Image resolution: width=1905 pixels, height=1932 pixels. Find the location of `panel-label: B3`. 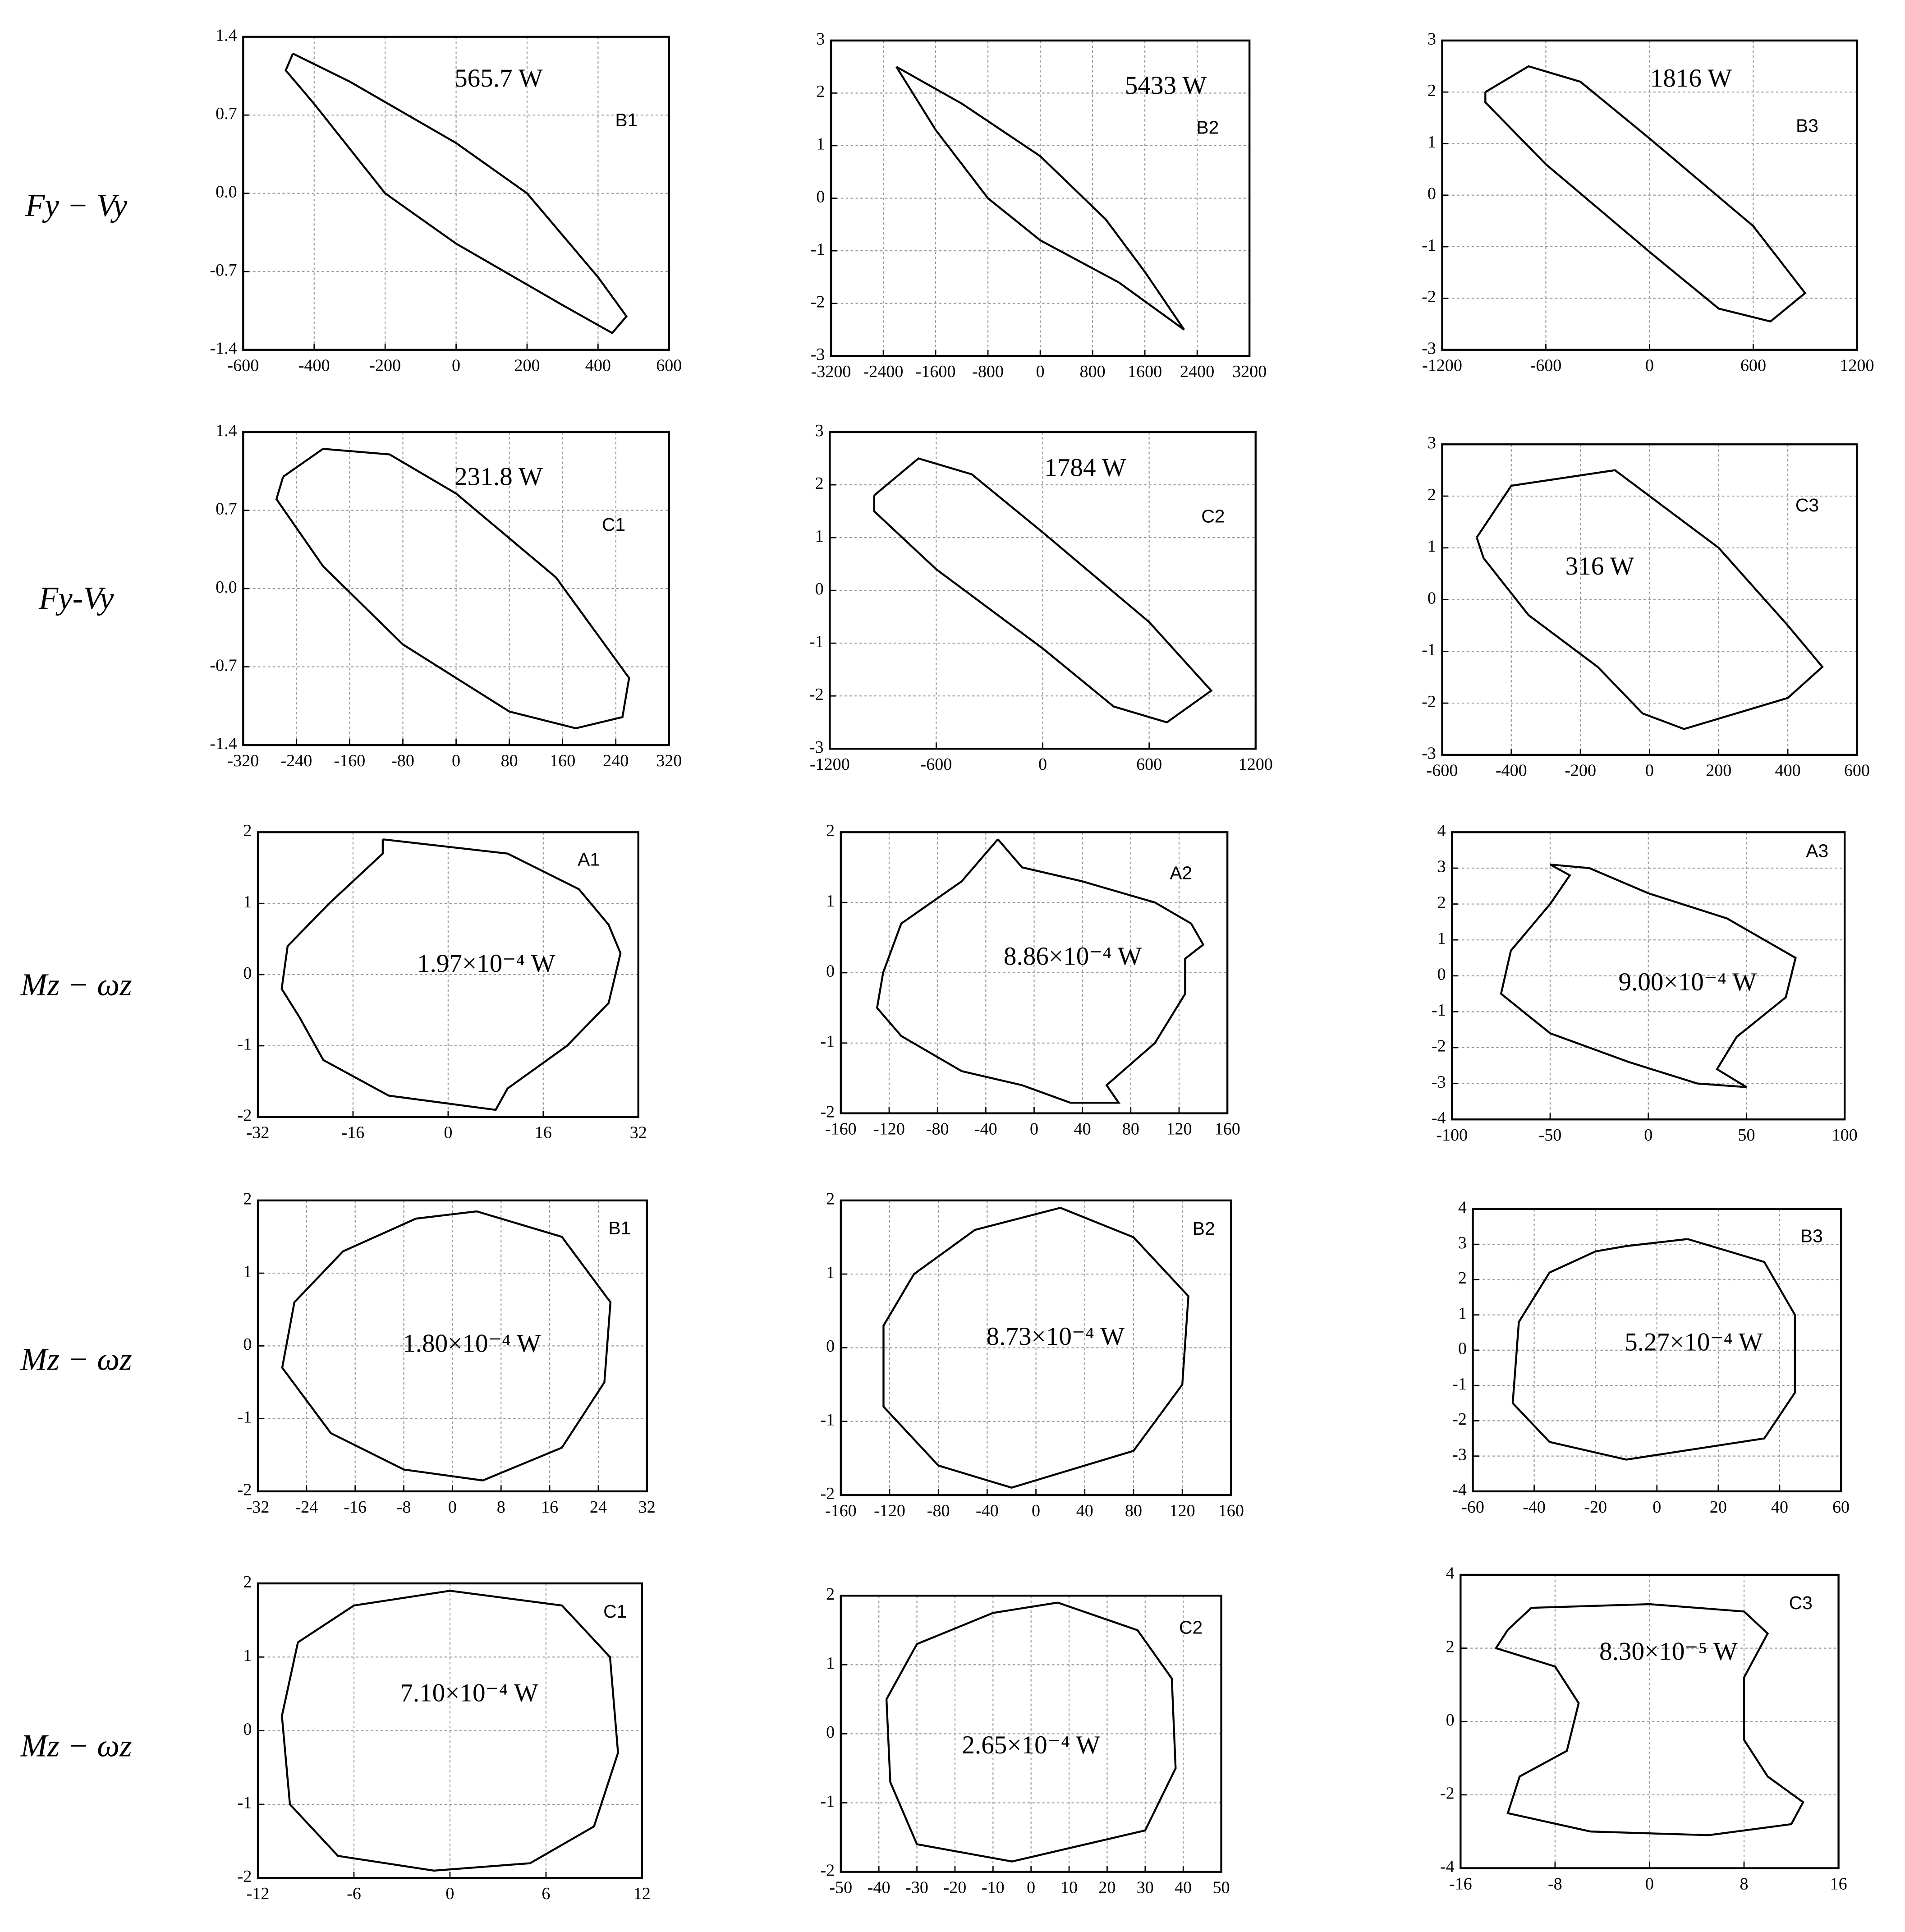

panel-label: B3 is located at coordinates (1807, 126).